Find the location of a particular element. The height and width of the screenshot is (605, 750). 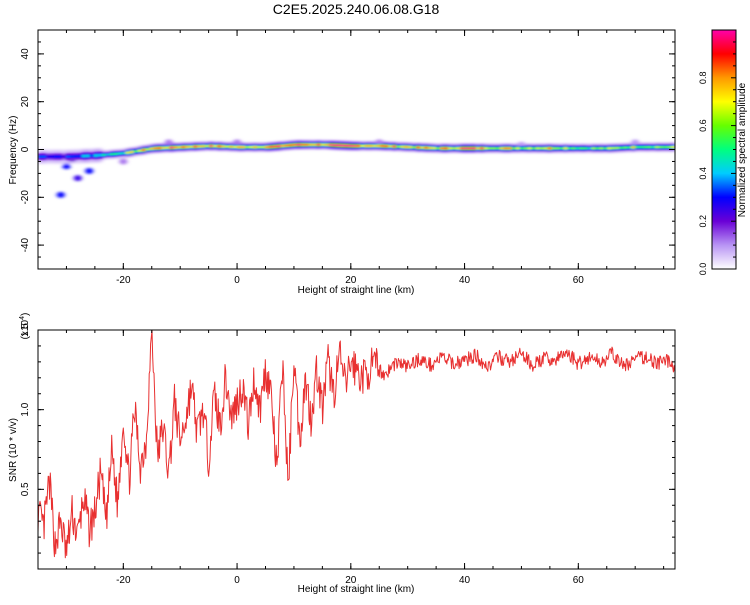

snr-scale-exponent: 4 is located at coordinates (22, 318).